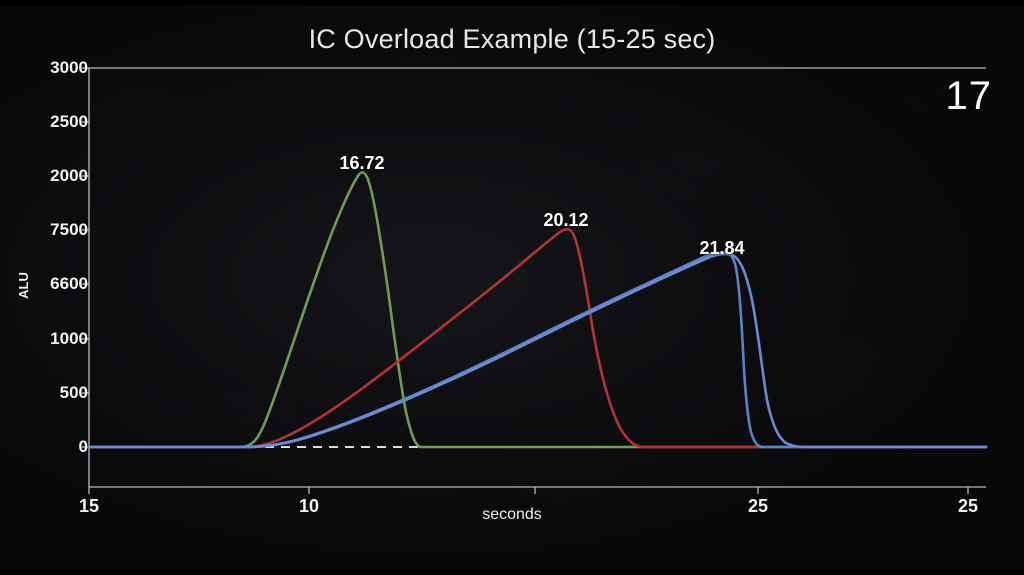 This screenshot has height=575, width=1024. Describe the element at coordinates (69, 338) in the screenshot. I see `y-tick-label: 1000` at that location.